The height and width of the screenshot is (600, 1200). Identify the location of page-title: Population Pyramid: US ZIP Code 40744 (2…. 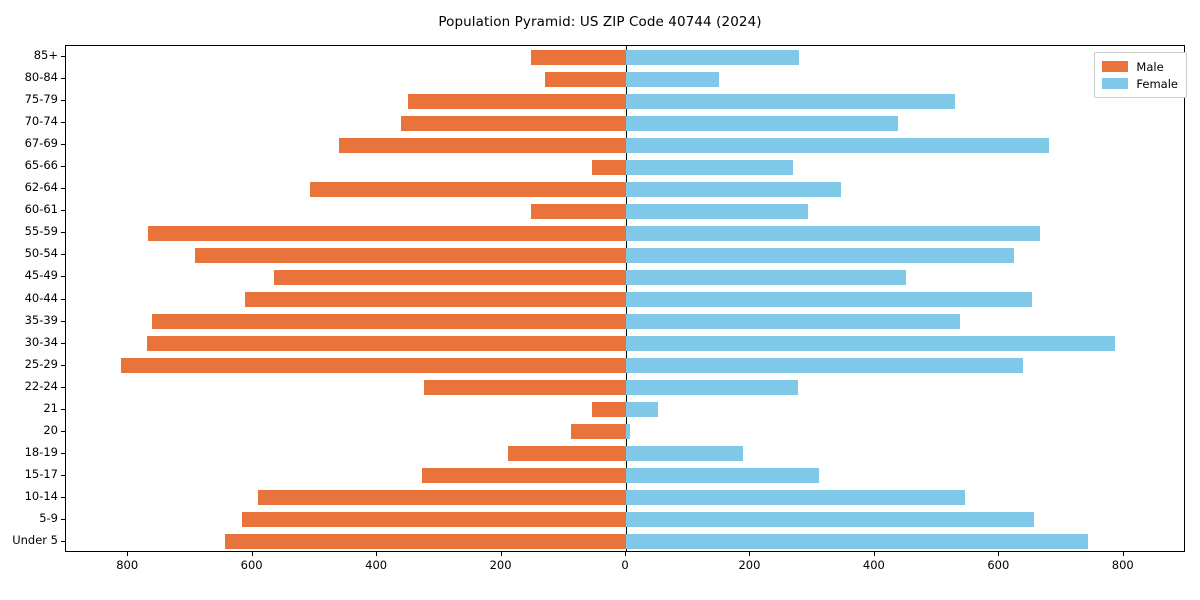
(600, 22).